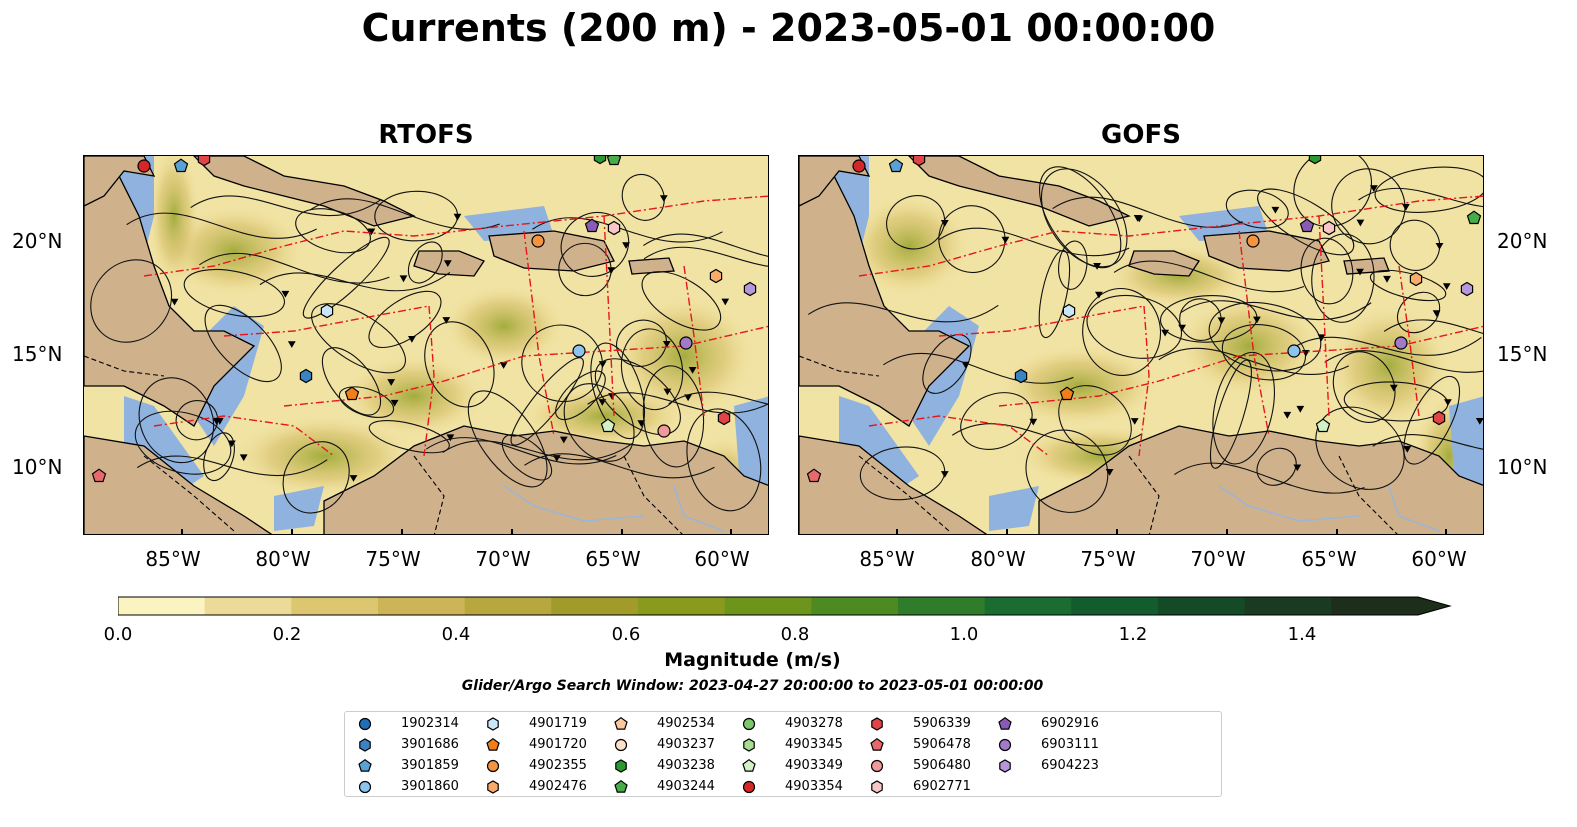 The image size is (1577, 827). I want to click on shallow-shelf, so click(164, 446).